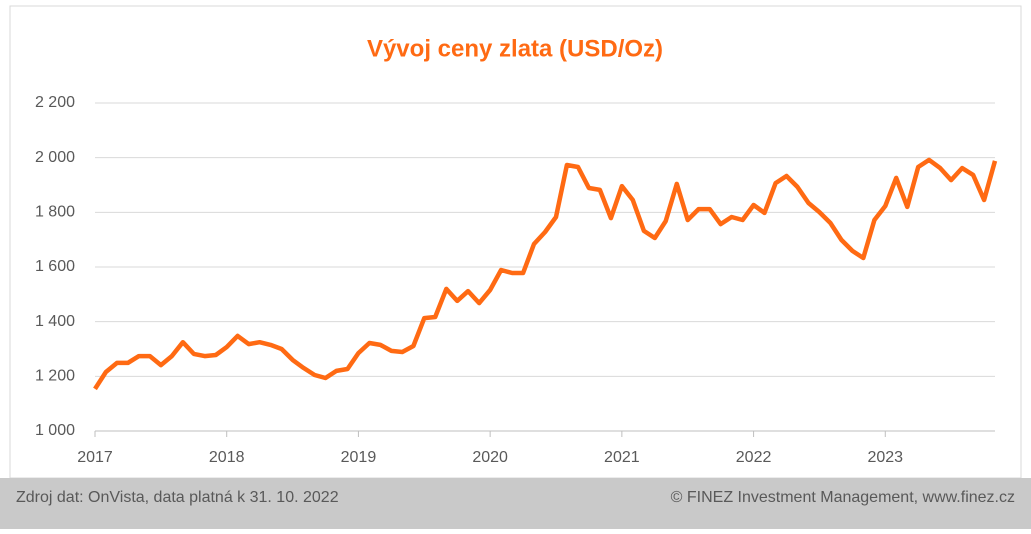  Describe the element at coordinates (55, 376) in the screenshot. I see `y-tick-label: 1 200` at that location.